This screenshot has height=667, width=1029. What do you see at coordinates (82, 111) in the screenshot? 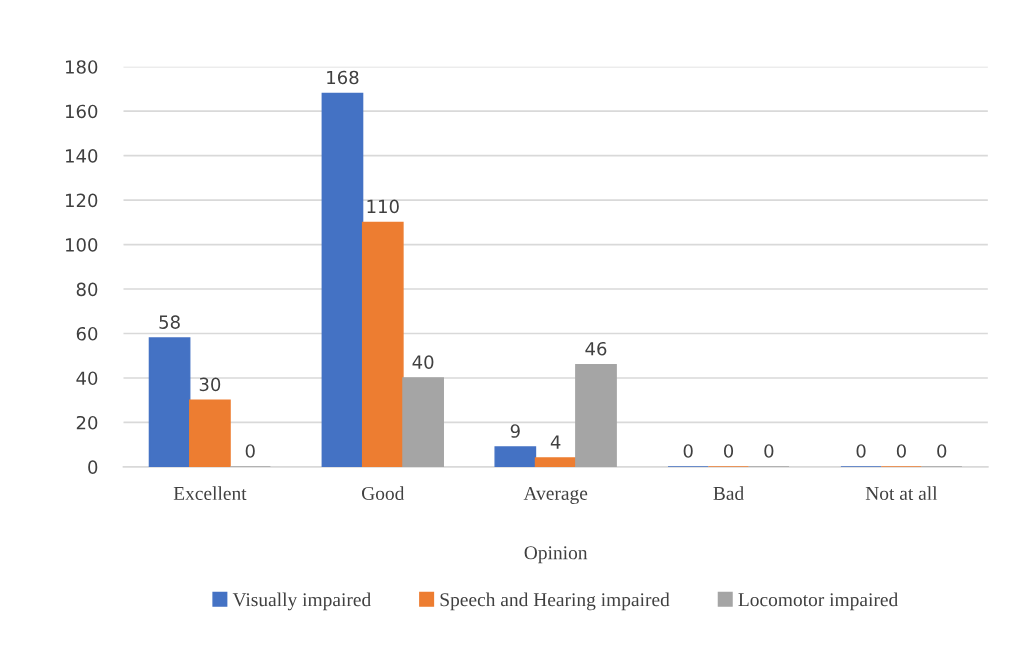
I see `y-tick-label: 160` at bounding box center [82, 111].